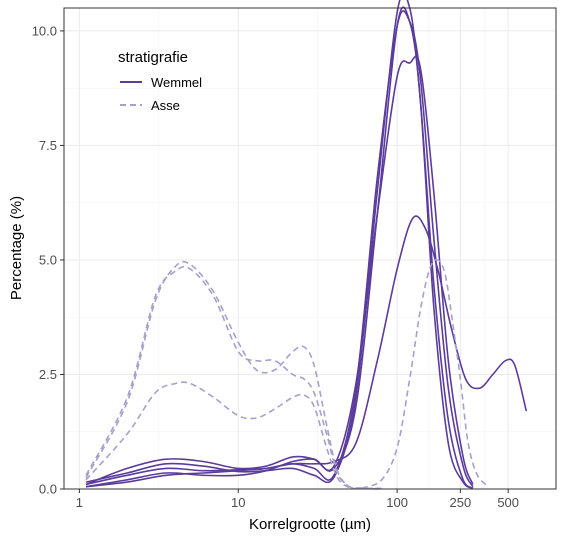 The height and width of the screenshot is (540, 567). I want to click on x-tick-label: 500, so click(508, 502).